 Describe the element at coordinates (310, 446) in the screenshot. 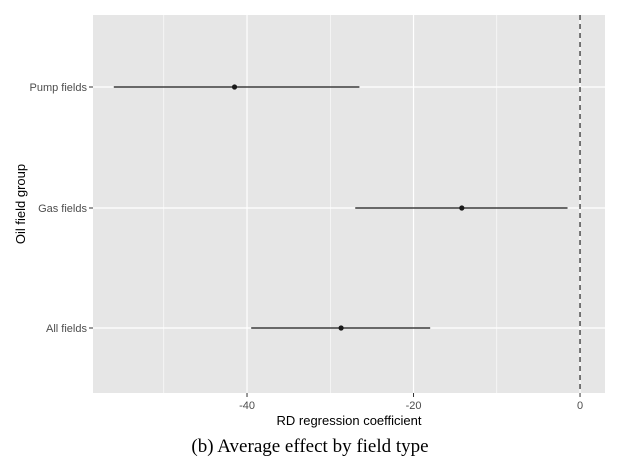

I see `figure-caption: (b) Average effect by field type` at that location.